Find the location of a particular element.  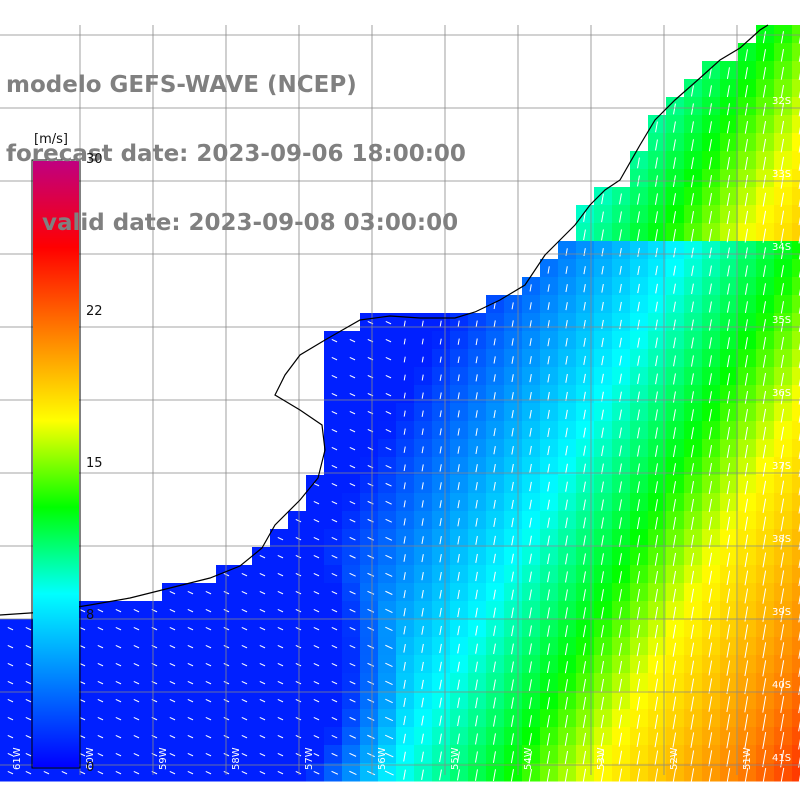

colorbar is located at coordinates (56, 464).